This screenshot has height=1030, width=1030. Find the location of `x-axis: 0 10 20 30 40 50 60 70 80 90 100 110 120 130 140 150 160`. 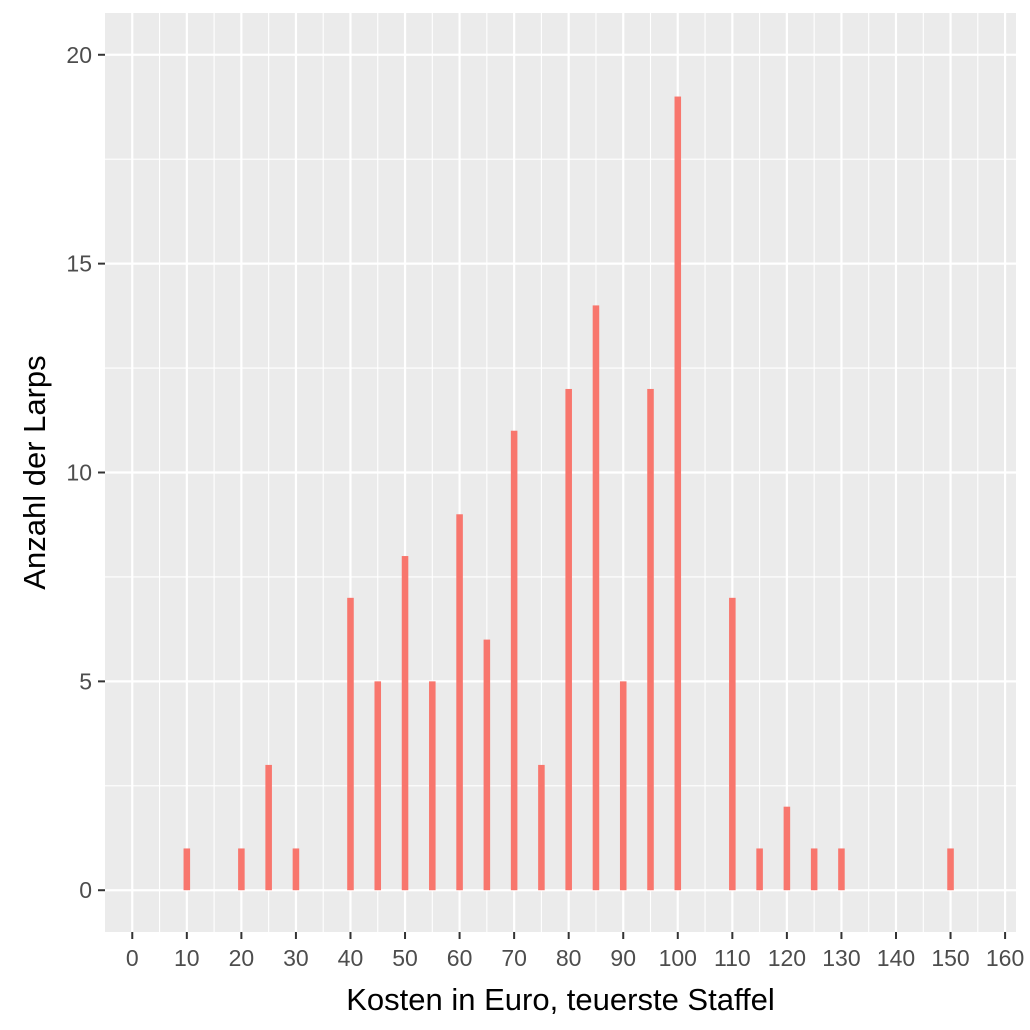

x-axis: 0 10 20 30 40 50 60 70 80 90 100 110 120 130 140 150 160 is located at coordinates (575, 951).